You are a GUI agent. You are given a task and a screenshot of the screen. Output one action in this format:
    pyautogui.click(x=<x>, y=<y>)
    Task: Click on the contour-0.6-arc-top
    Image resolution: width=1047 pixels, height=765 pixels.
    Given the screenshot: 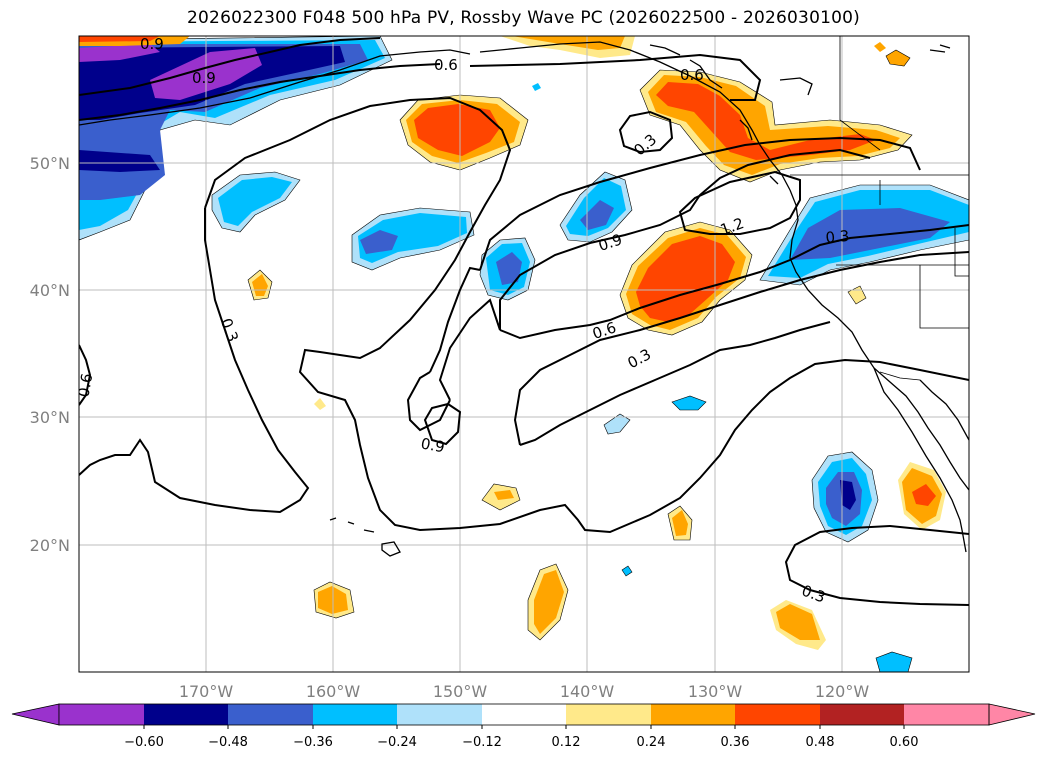 What is the action you would take?
    pyautogui.click(x=615, y=77)
    